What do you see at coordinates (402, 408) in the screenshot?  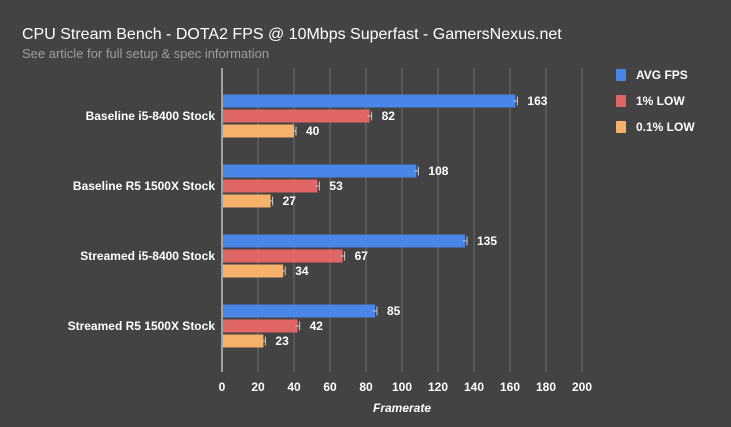 I see `x-axis-label: Framerate` at bounding box center [402, 408].